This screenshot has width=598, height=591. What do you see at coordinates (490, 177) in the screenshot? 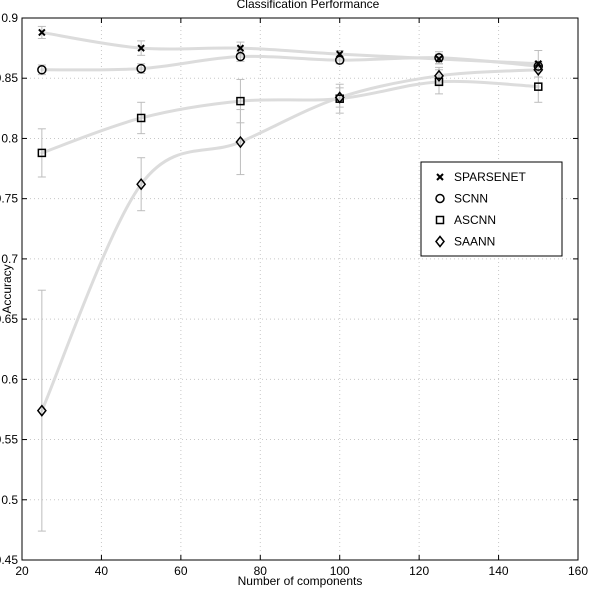
I see `legend-label: SPARSENET` at bounding box center [490, 177].